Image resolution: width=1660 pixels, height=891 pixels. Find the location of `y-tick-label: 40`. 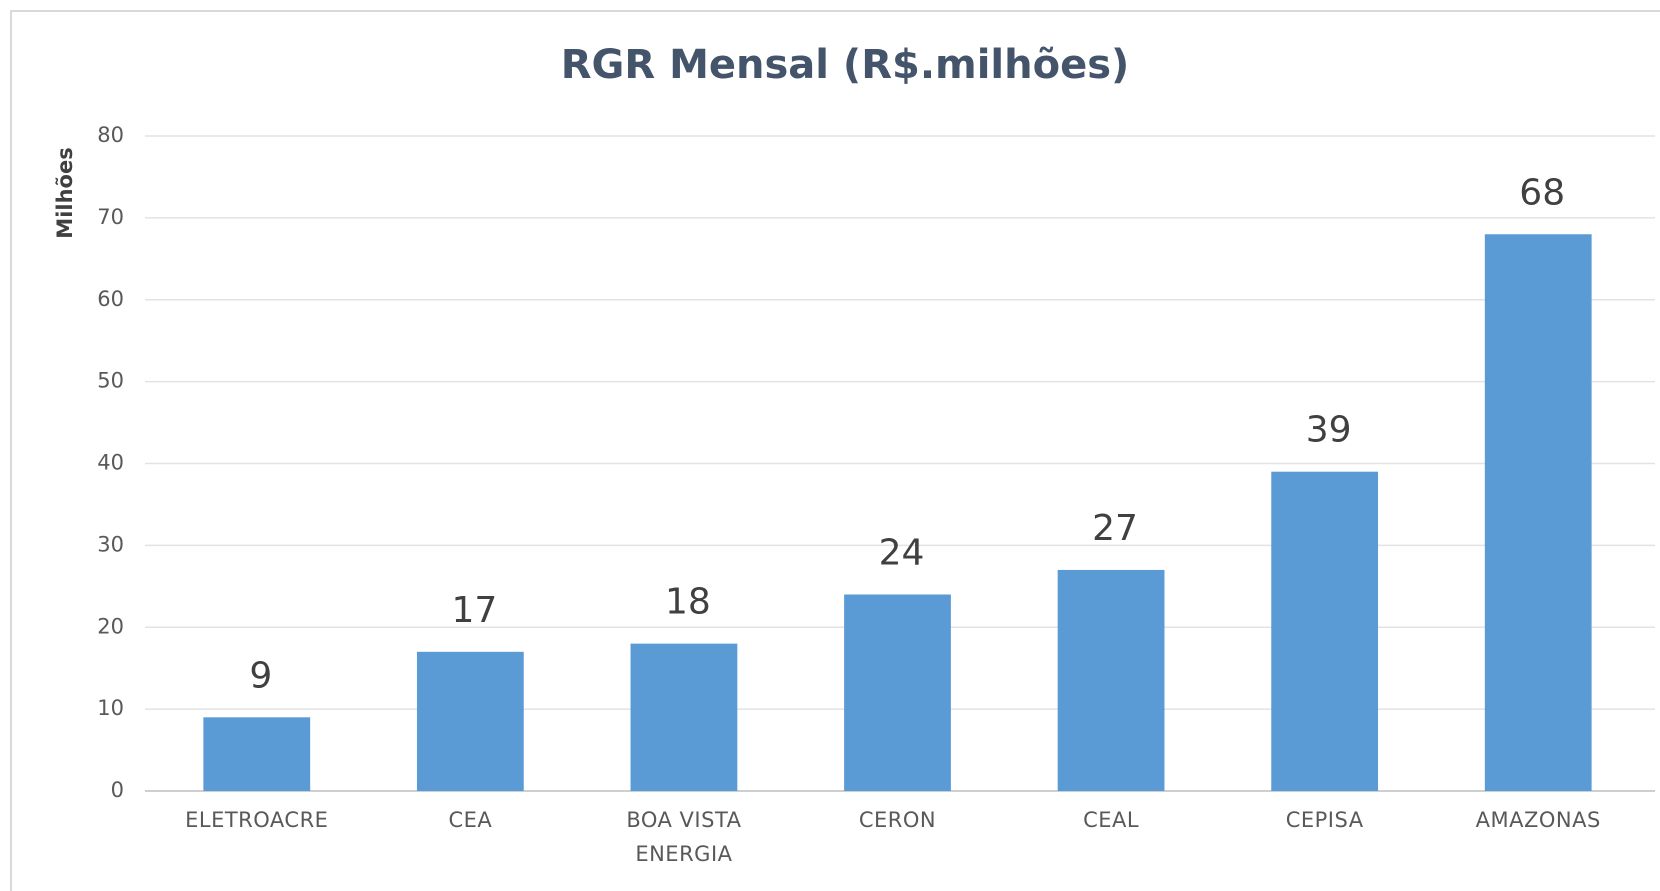

y-tick-label: 40 is located at coordinates (110, 463).